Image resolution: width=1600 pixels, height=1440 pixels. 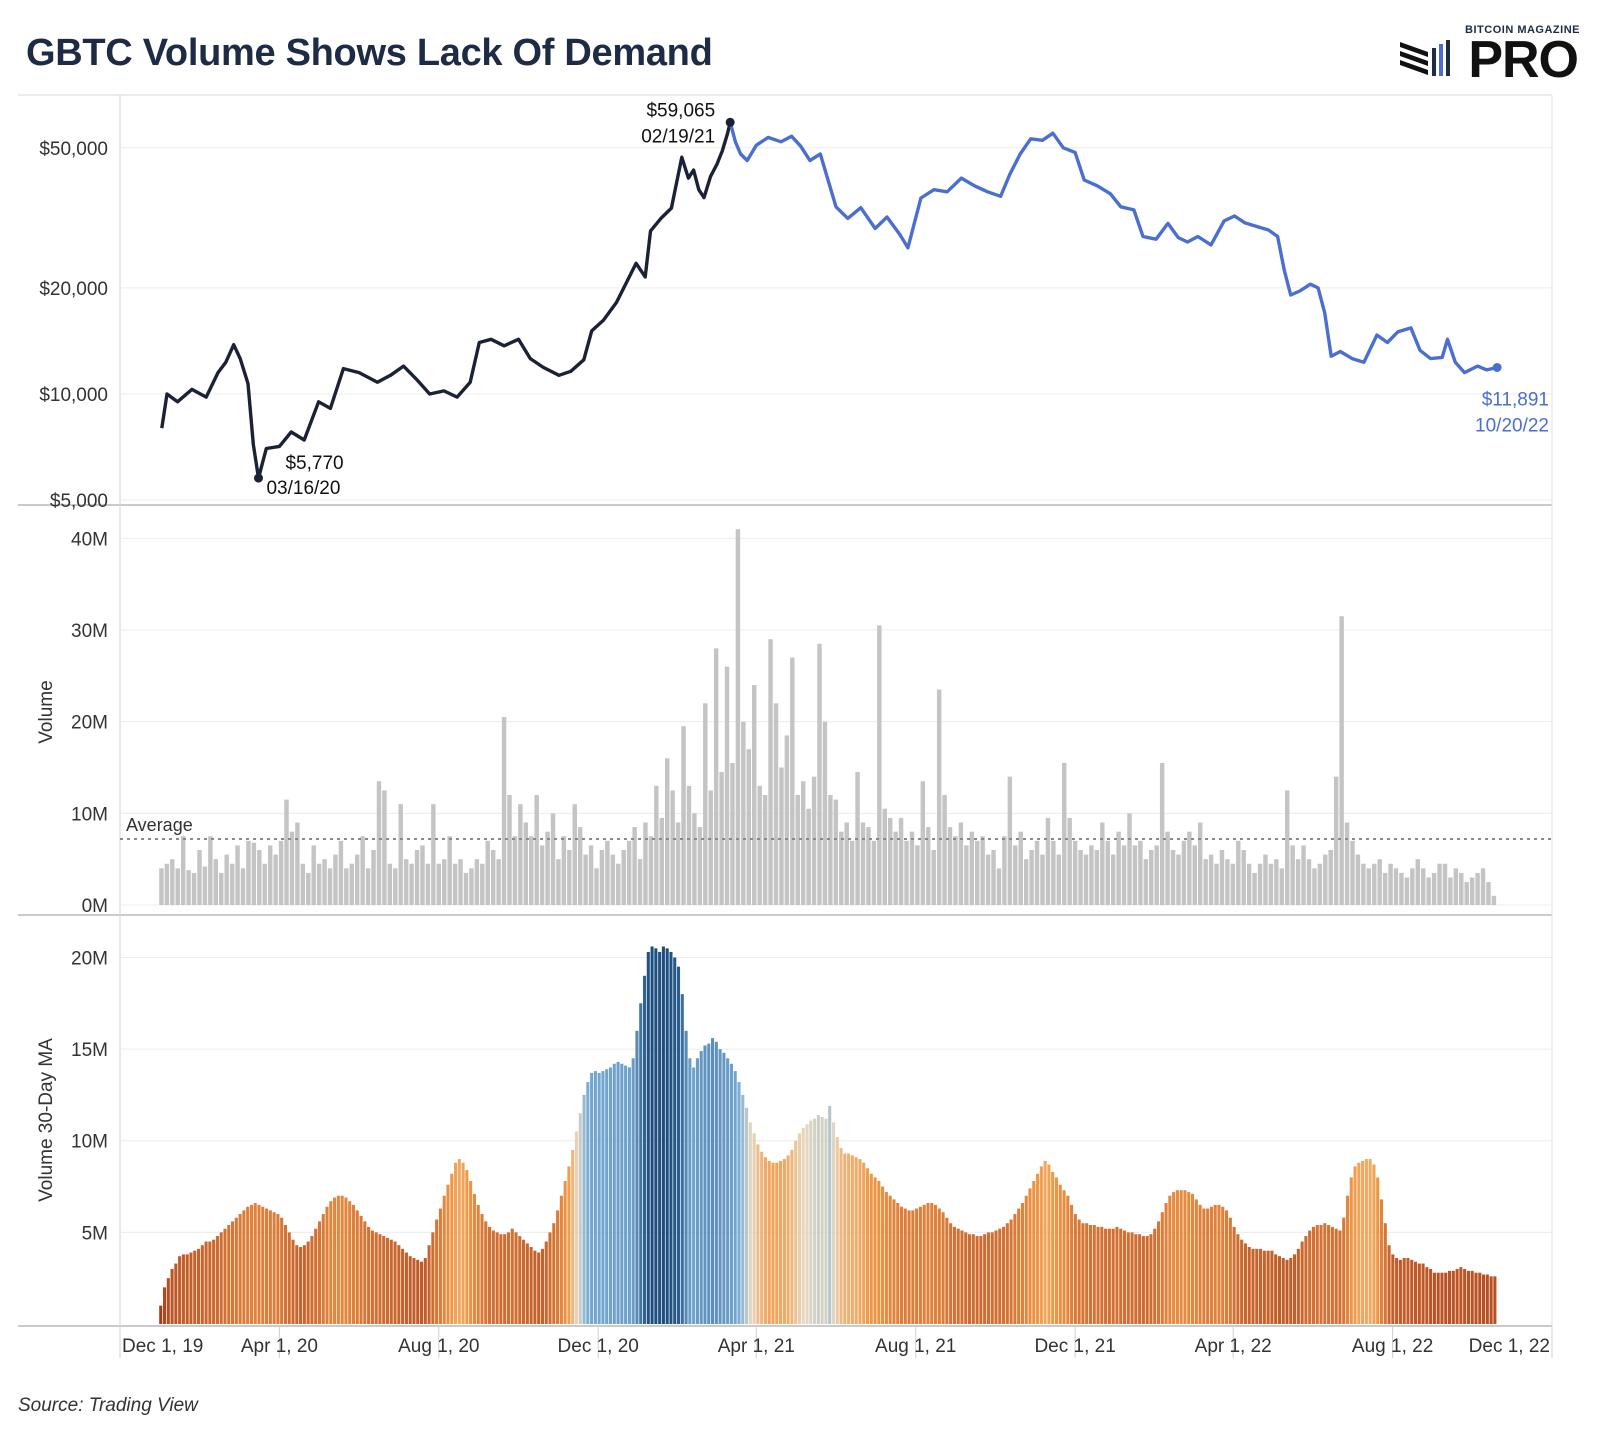 What do you see at coordinates (258, 478) in the screenshot?
I see `price-low-marker` at bounding box center [258, 478].